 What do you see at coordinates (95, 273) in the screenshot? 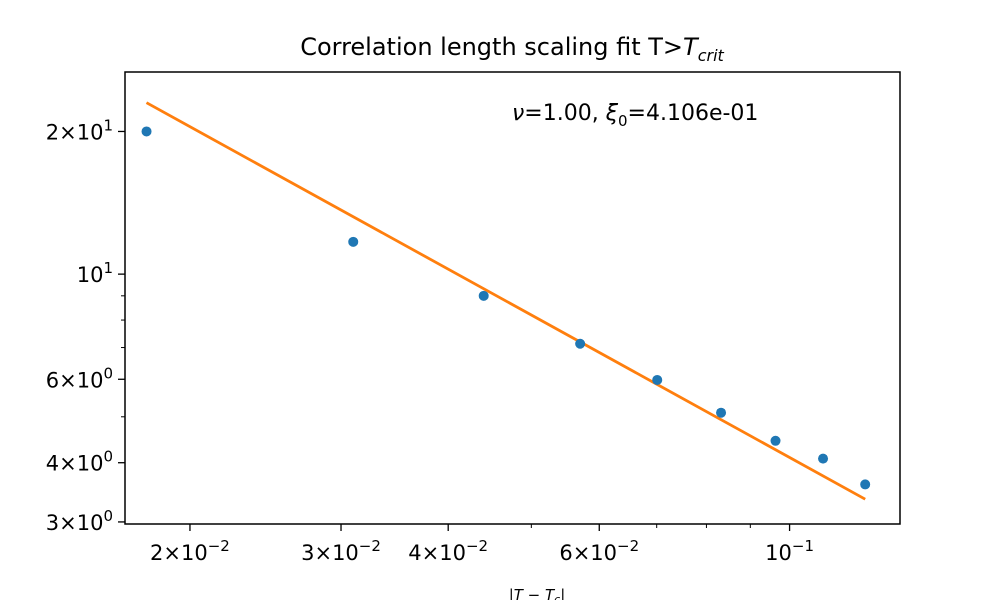
I see `y-tick-label-1: 101` at bounding box center [95, 273].